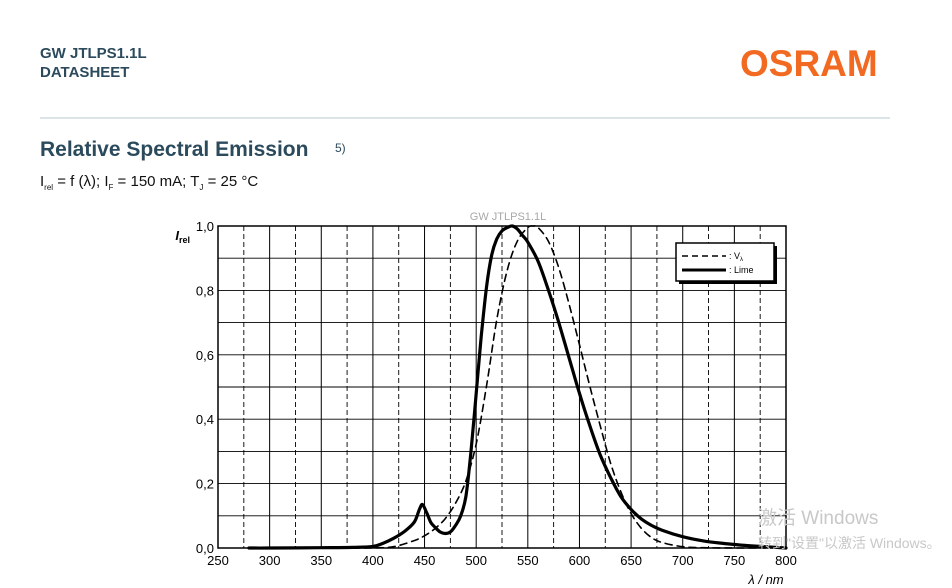  I want to click on irel-subscript: rel, so click(49, 187).